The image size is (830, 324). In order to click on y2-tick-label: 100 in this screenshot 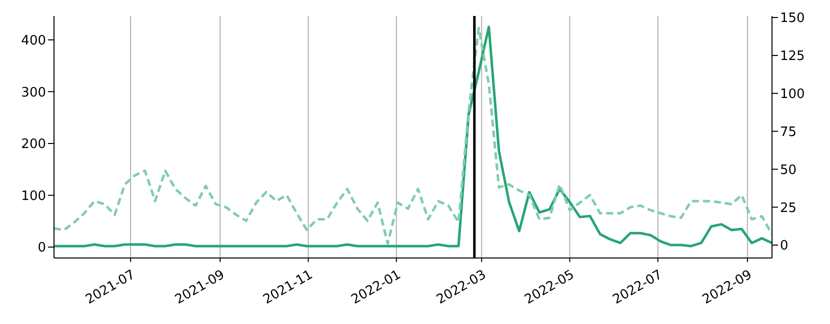, I will do `click(792, 94)`.